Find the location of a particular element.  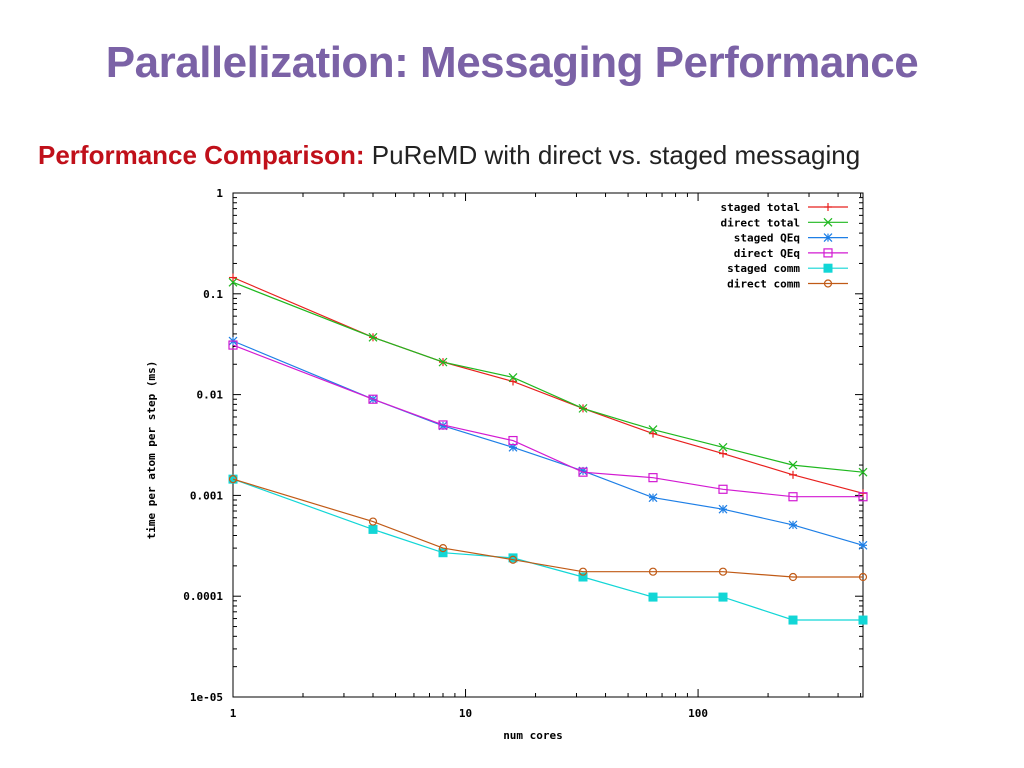

subtitle-lead: Performance Comparison: is located at coordinates (201, 155).